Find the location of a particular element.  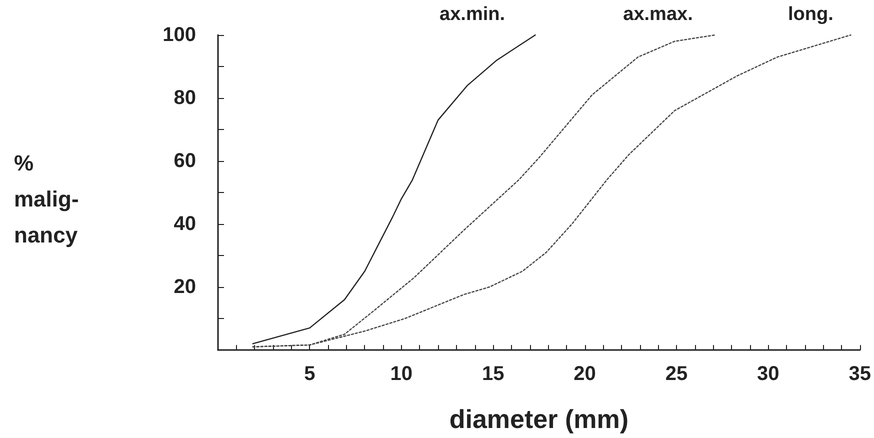

y-tick-label: 80 is located at coordinates (185, 98).